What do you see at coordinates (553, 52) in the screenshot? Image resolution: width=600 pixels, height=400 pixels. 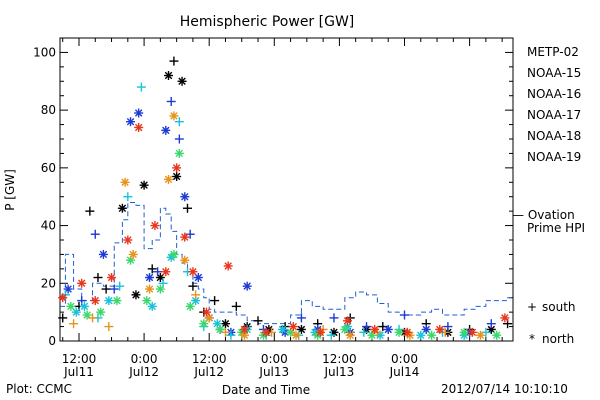 I see `legend-entry-metp-02: METP-02` at bounding box center [553, 52].